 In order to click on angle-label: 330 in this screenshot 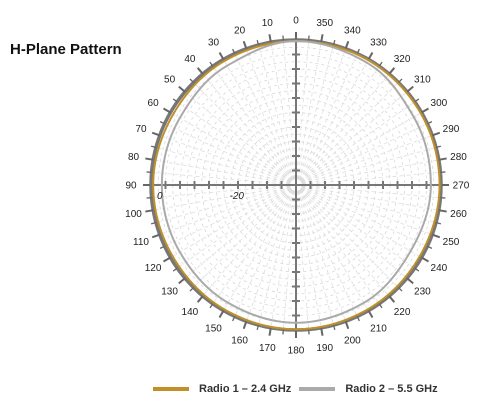, I will do `click(378, 43)`.